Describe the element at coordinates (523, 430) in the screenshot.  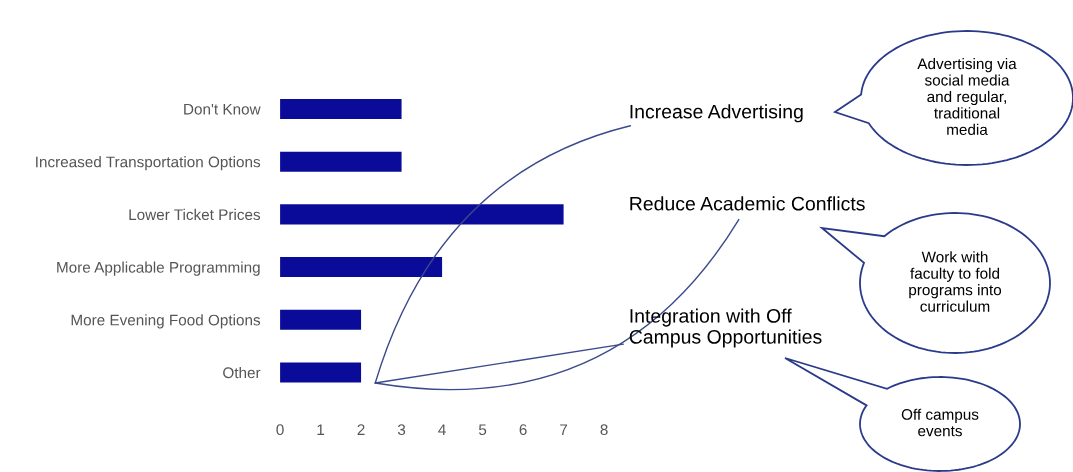
I see `x-tick-label: 6` at that location.